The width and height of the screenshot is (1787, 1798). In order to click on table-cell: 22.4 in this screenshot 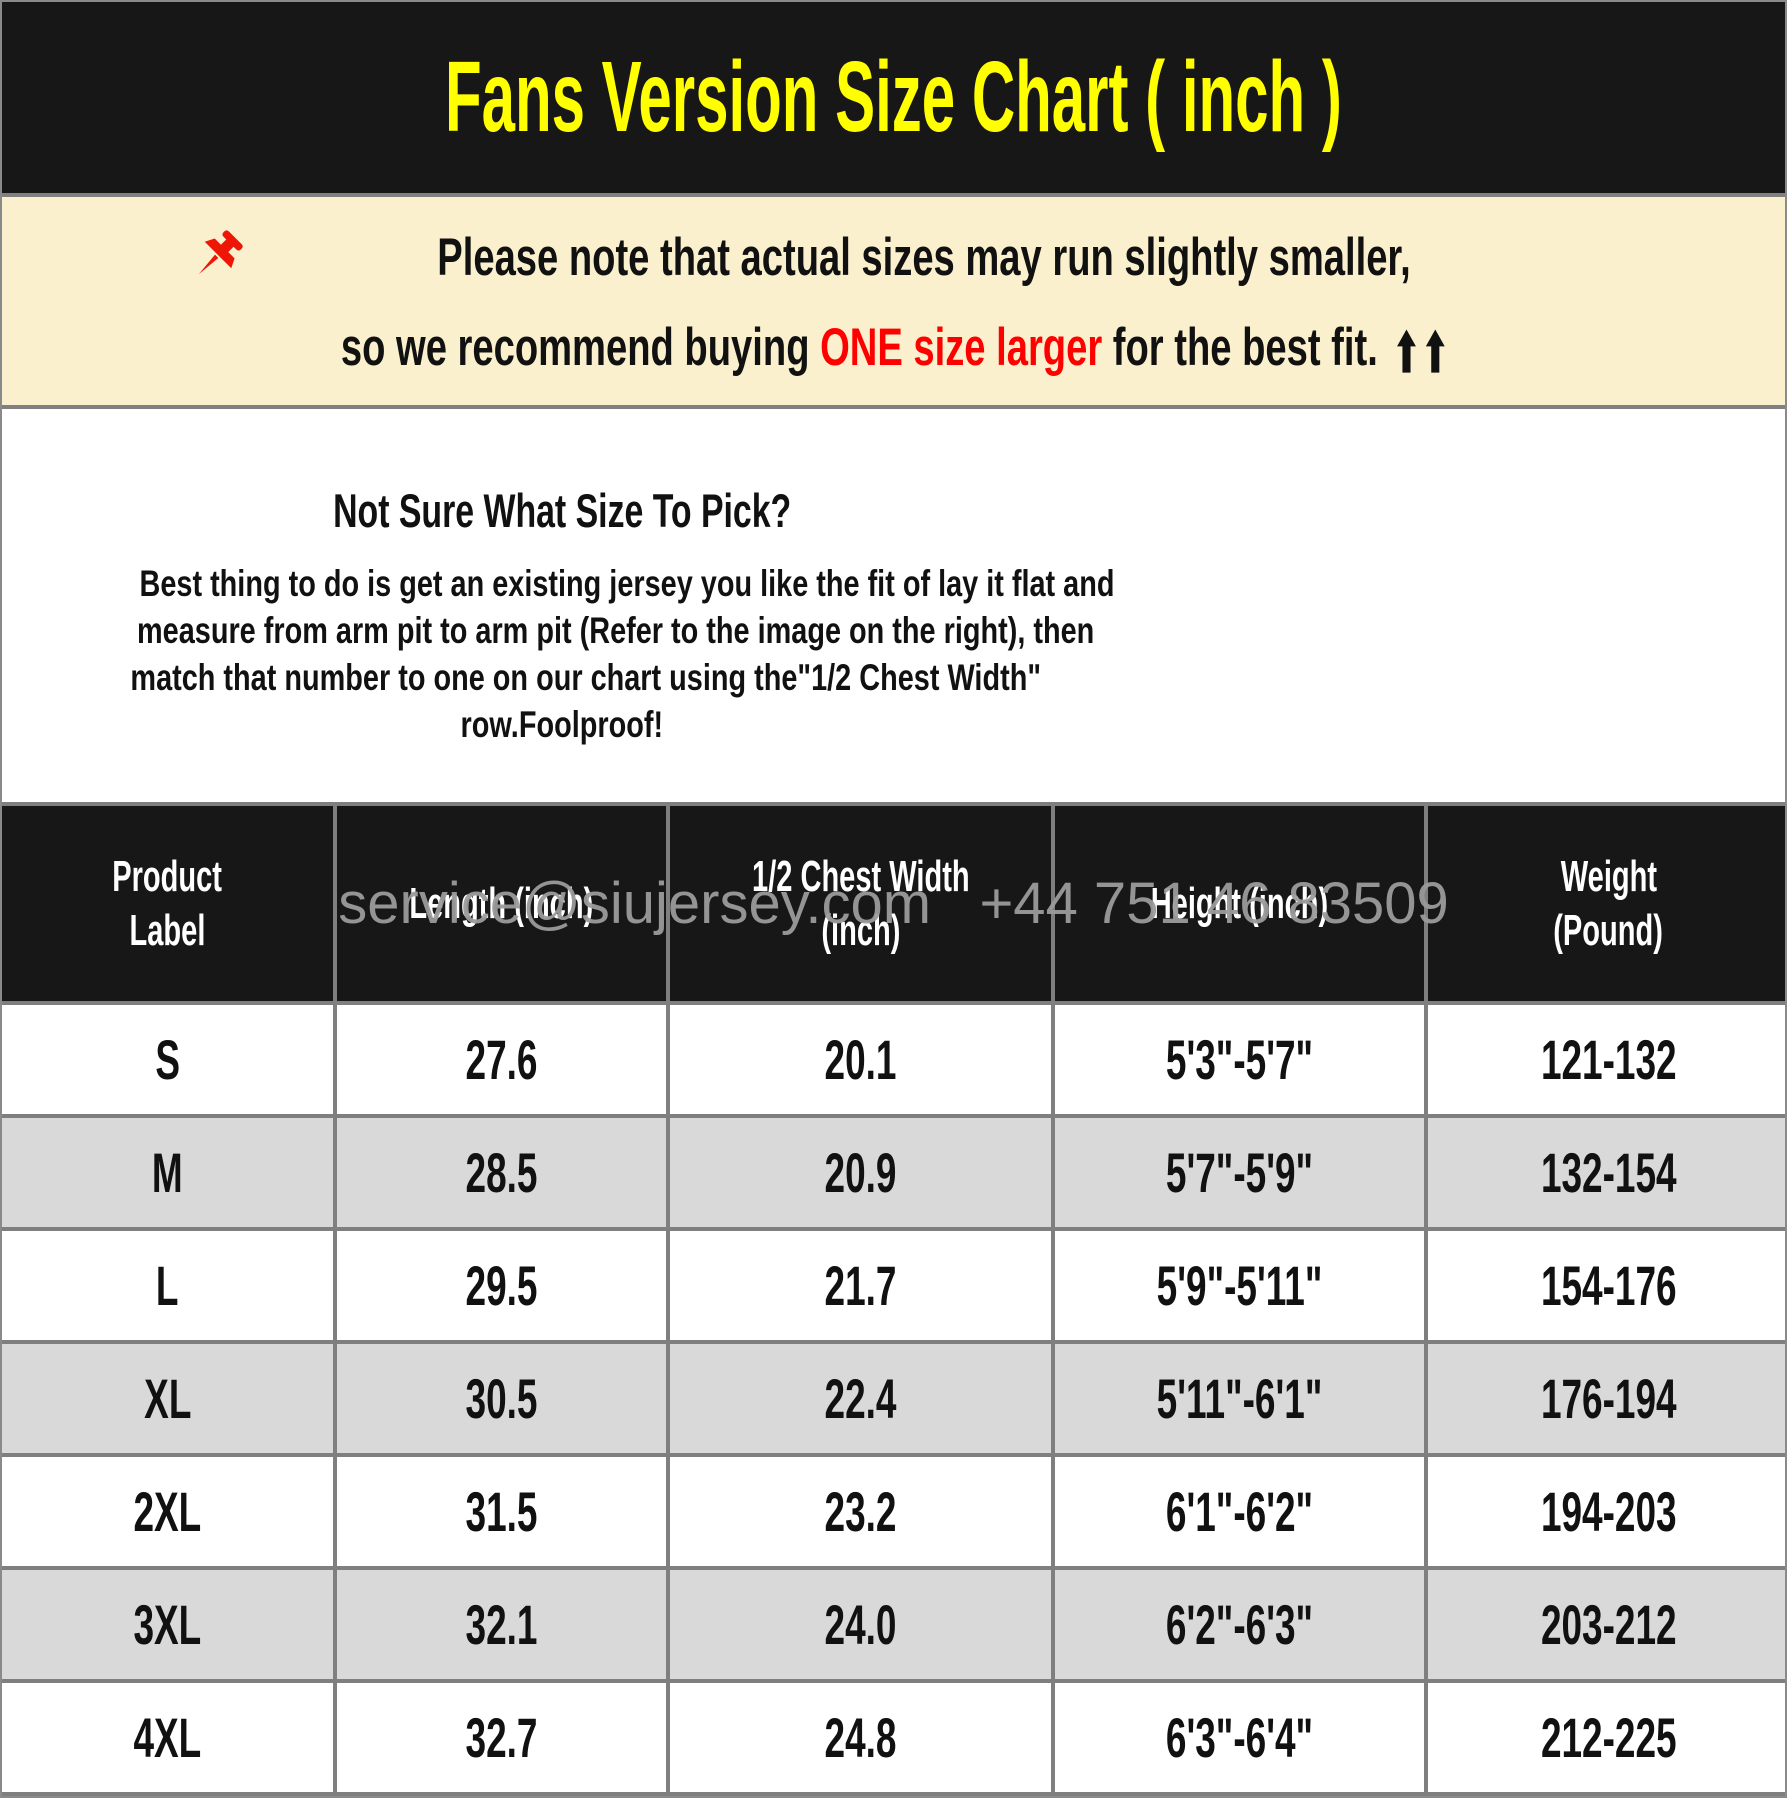, I will do `click(860, 1398)`.